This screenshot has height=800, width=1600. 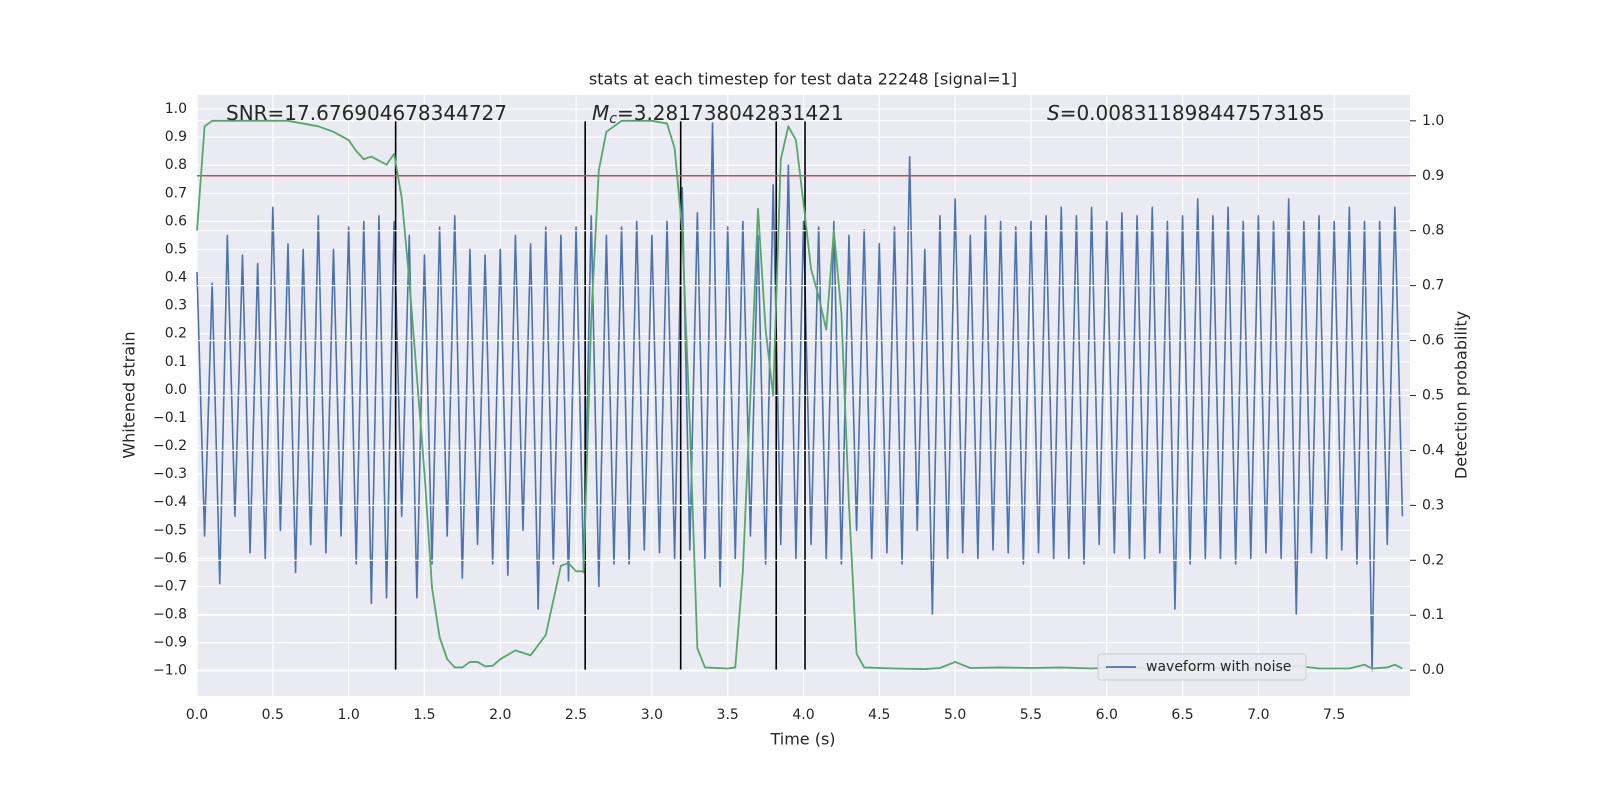 I want to click on y-tick-label: 0.0, so click(x=176, y=390).